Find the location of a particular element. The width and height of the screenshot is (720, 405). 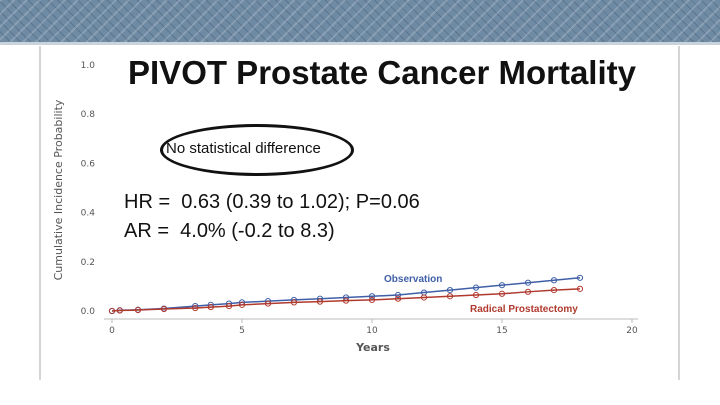

x-tick-label: 15 is located at coordinates (501, 331).